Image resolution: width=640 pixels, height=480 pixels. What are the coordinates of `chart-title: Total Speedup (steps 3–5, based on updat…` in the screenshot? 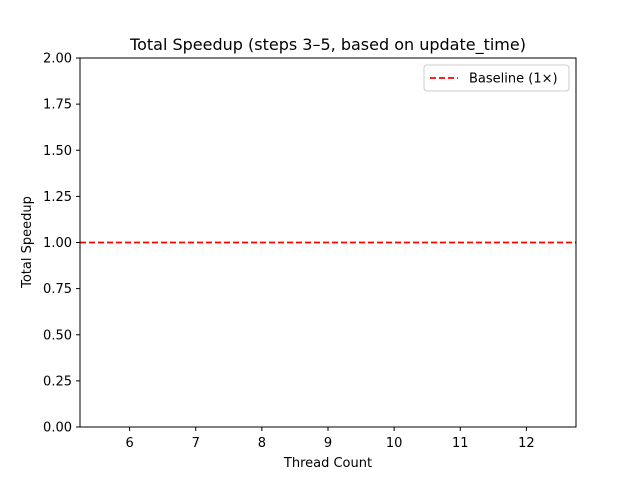 It's located at (327, 45).